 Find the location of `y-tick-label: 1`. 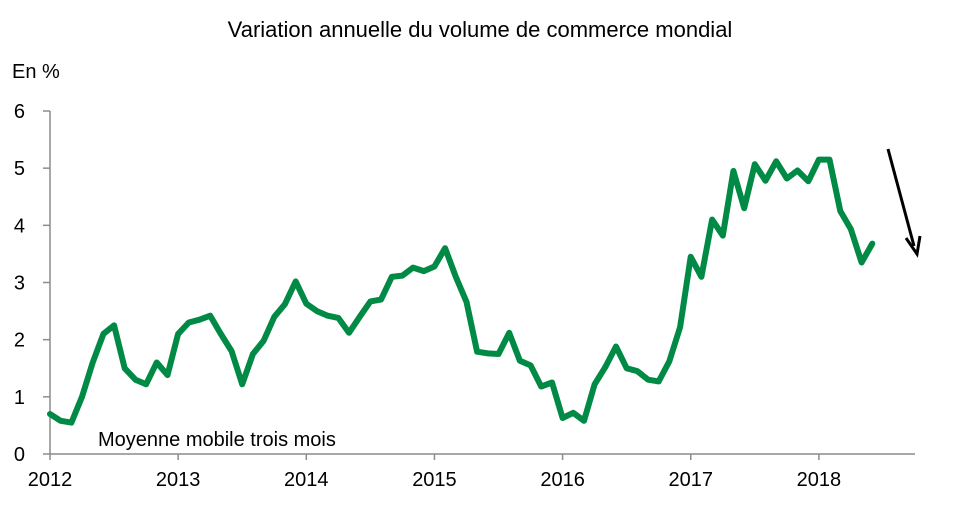

y-tick-label: 1 is located at coordinates (19, 398).